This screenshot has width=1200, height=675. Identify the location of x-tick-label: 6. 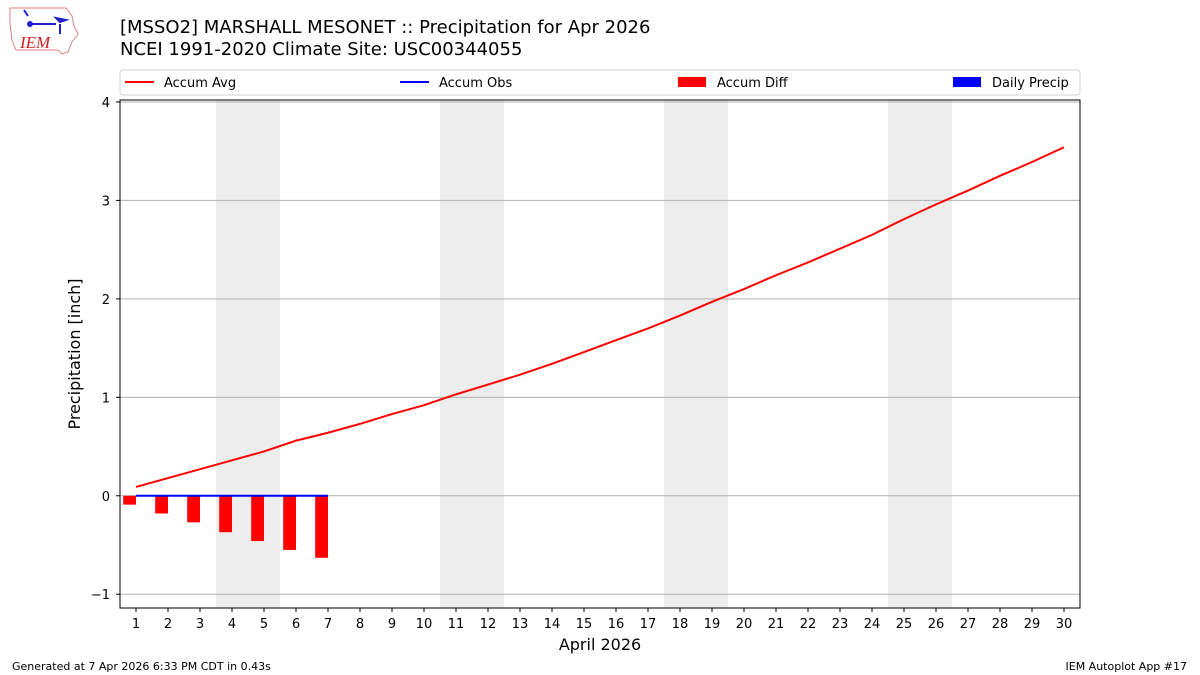
(296, 624).